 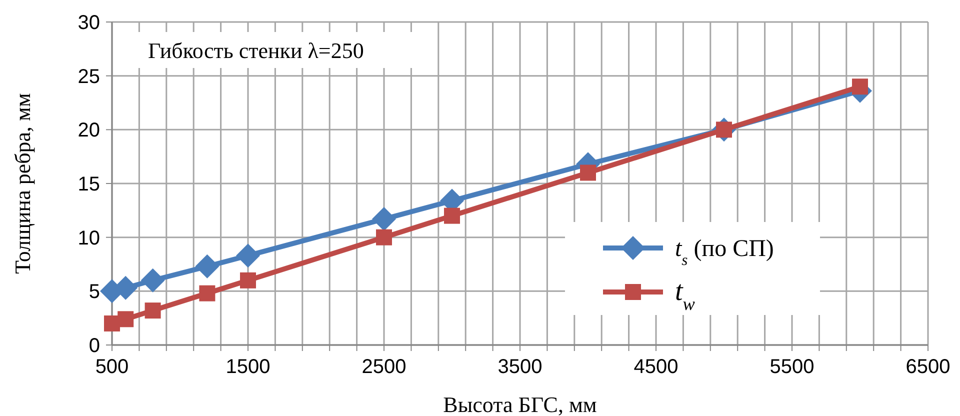 I want to click on x-tick-label: 4500, so click(x=656, y=367).